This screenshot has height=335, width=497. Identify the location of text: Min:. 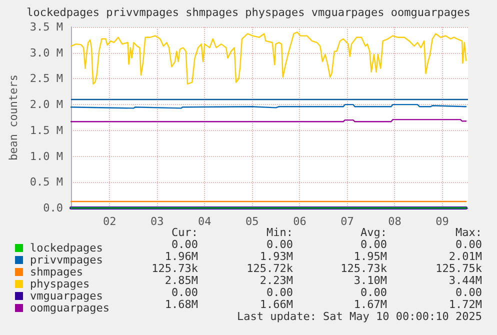
(280, 232).